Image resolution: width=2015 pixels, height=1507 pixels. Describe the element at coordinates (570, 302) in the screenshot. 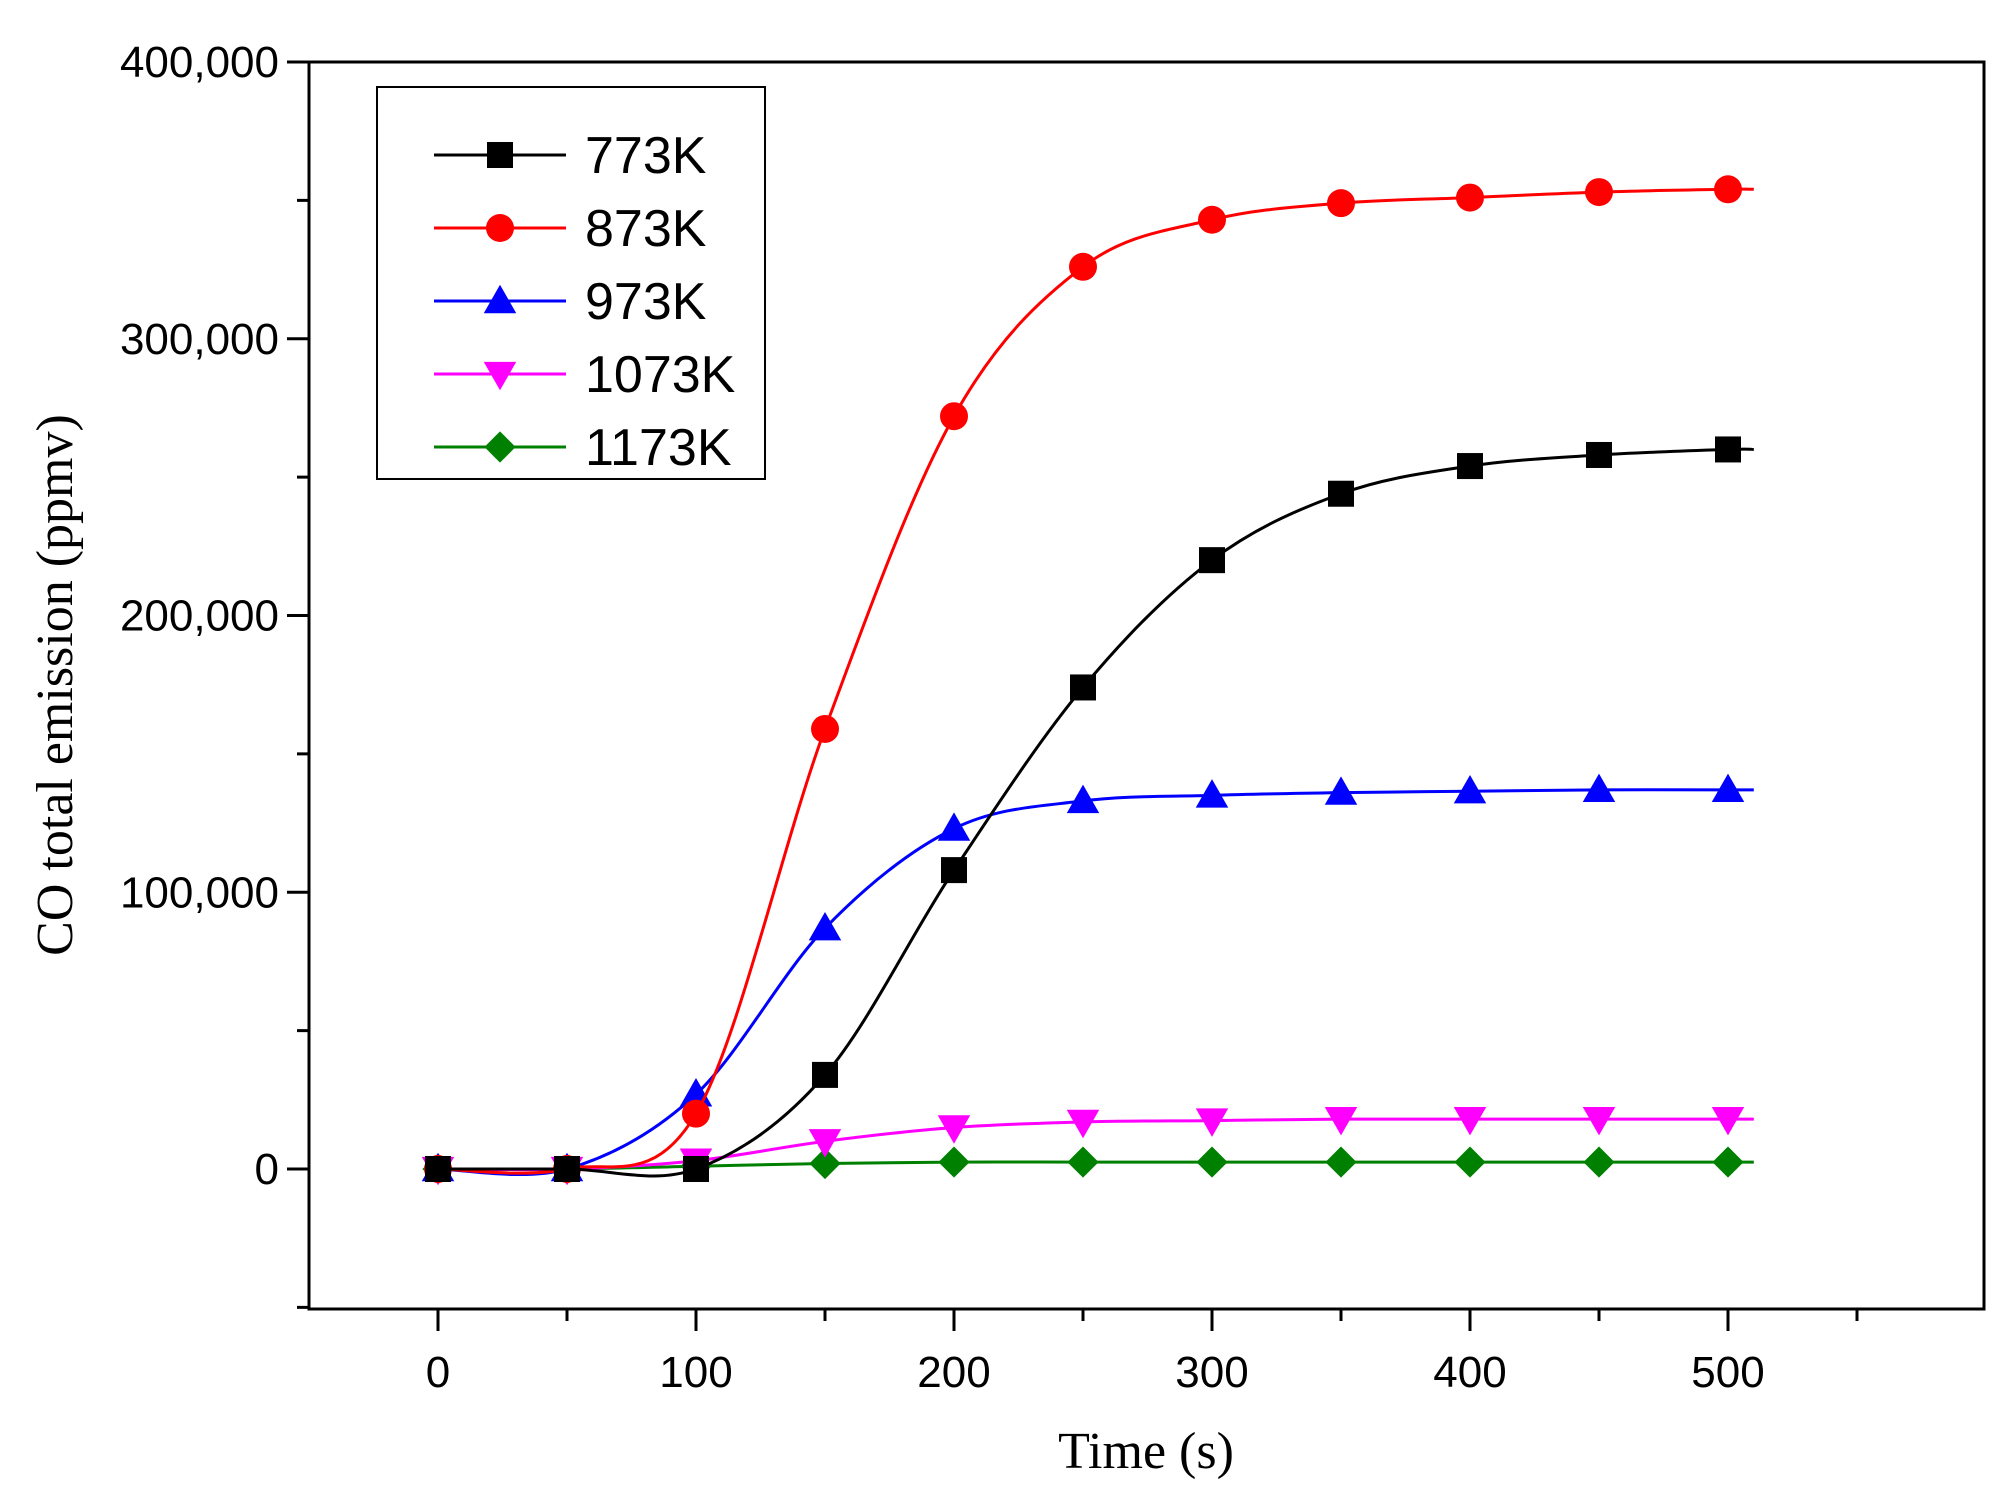

I see `legend-entry: 973K` at that location.